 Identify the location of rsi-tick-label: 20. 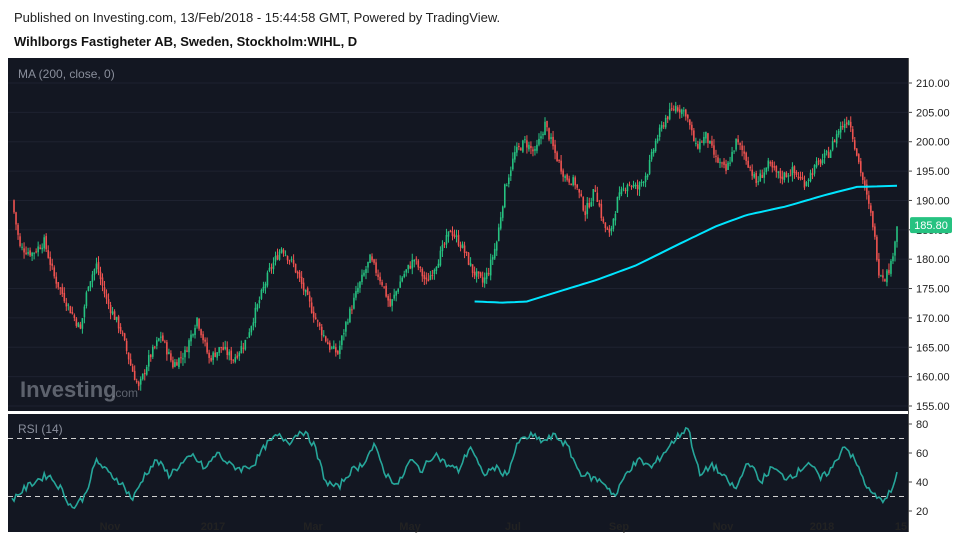
(922, 512).